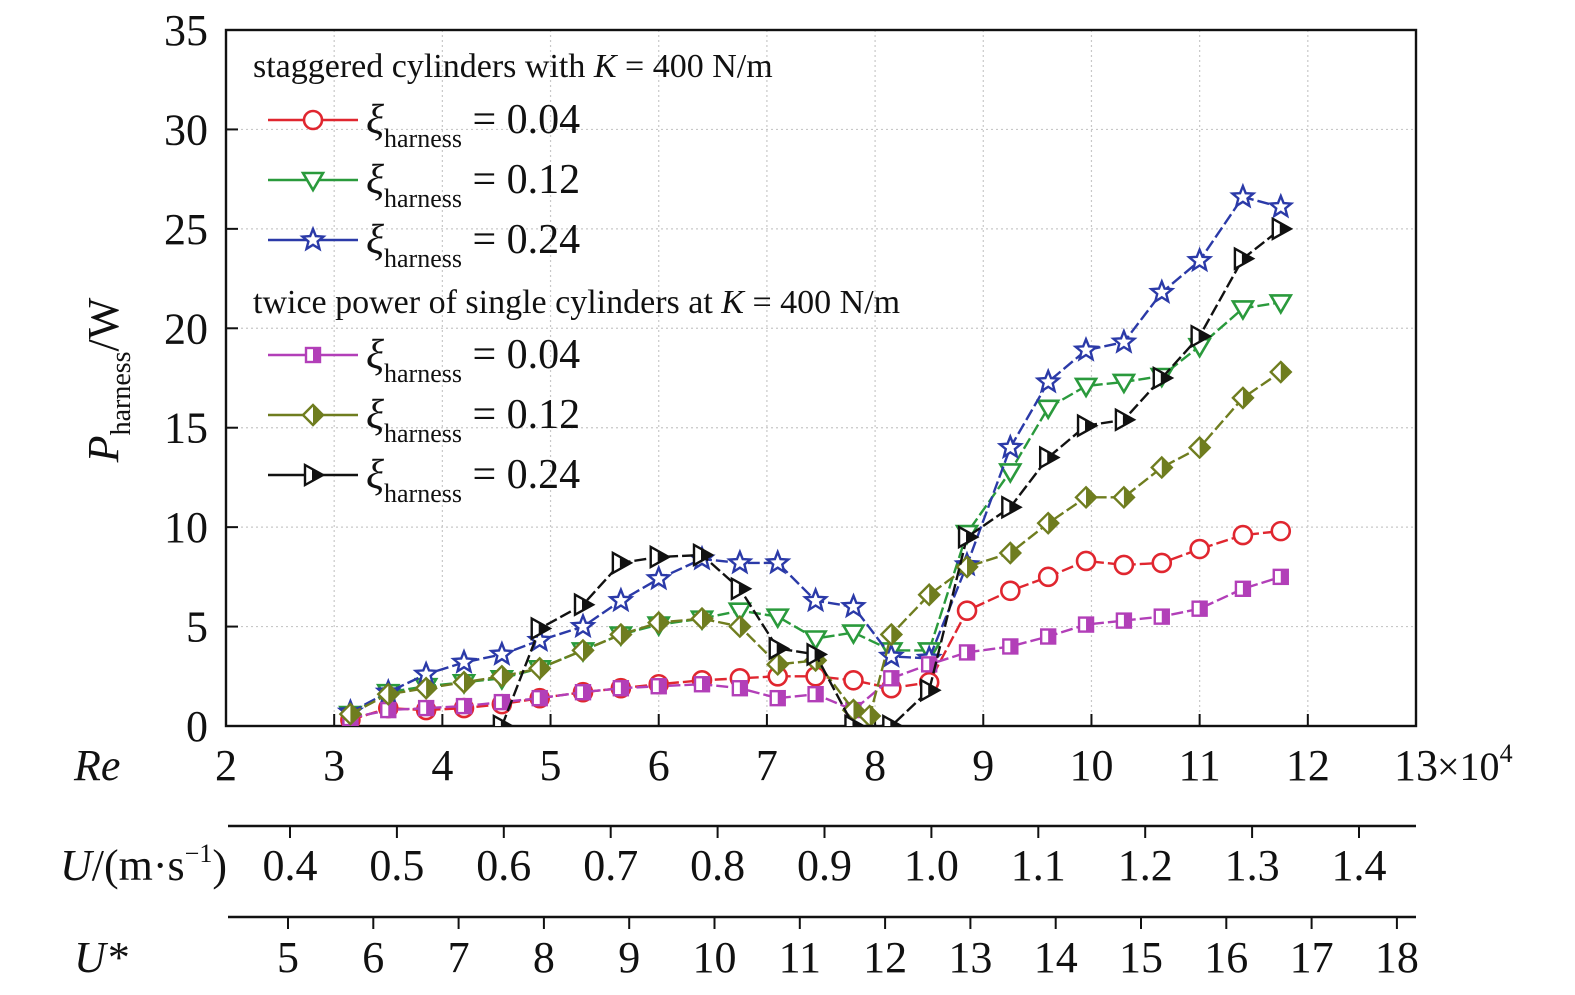 The width and height of the screenshot is (1575, 995). Describe the element at coordinates (824, 865) in the screenshot. I see `u-tick-label: 0.9` at that location.